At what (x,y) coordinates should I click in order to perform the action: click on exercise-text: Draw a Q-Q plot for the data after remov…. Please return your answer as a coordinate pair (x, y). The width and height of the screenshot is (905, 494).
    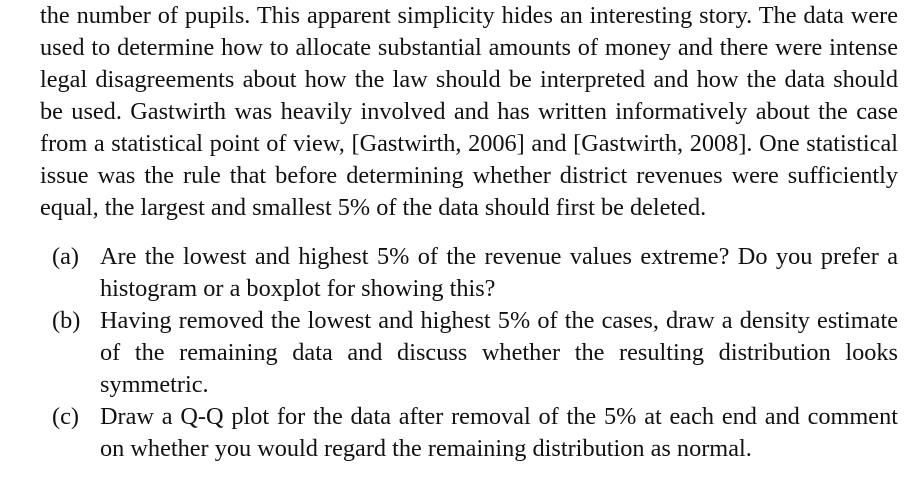
    Looking at the image, I should click on (499, 432).